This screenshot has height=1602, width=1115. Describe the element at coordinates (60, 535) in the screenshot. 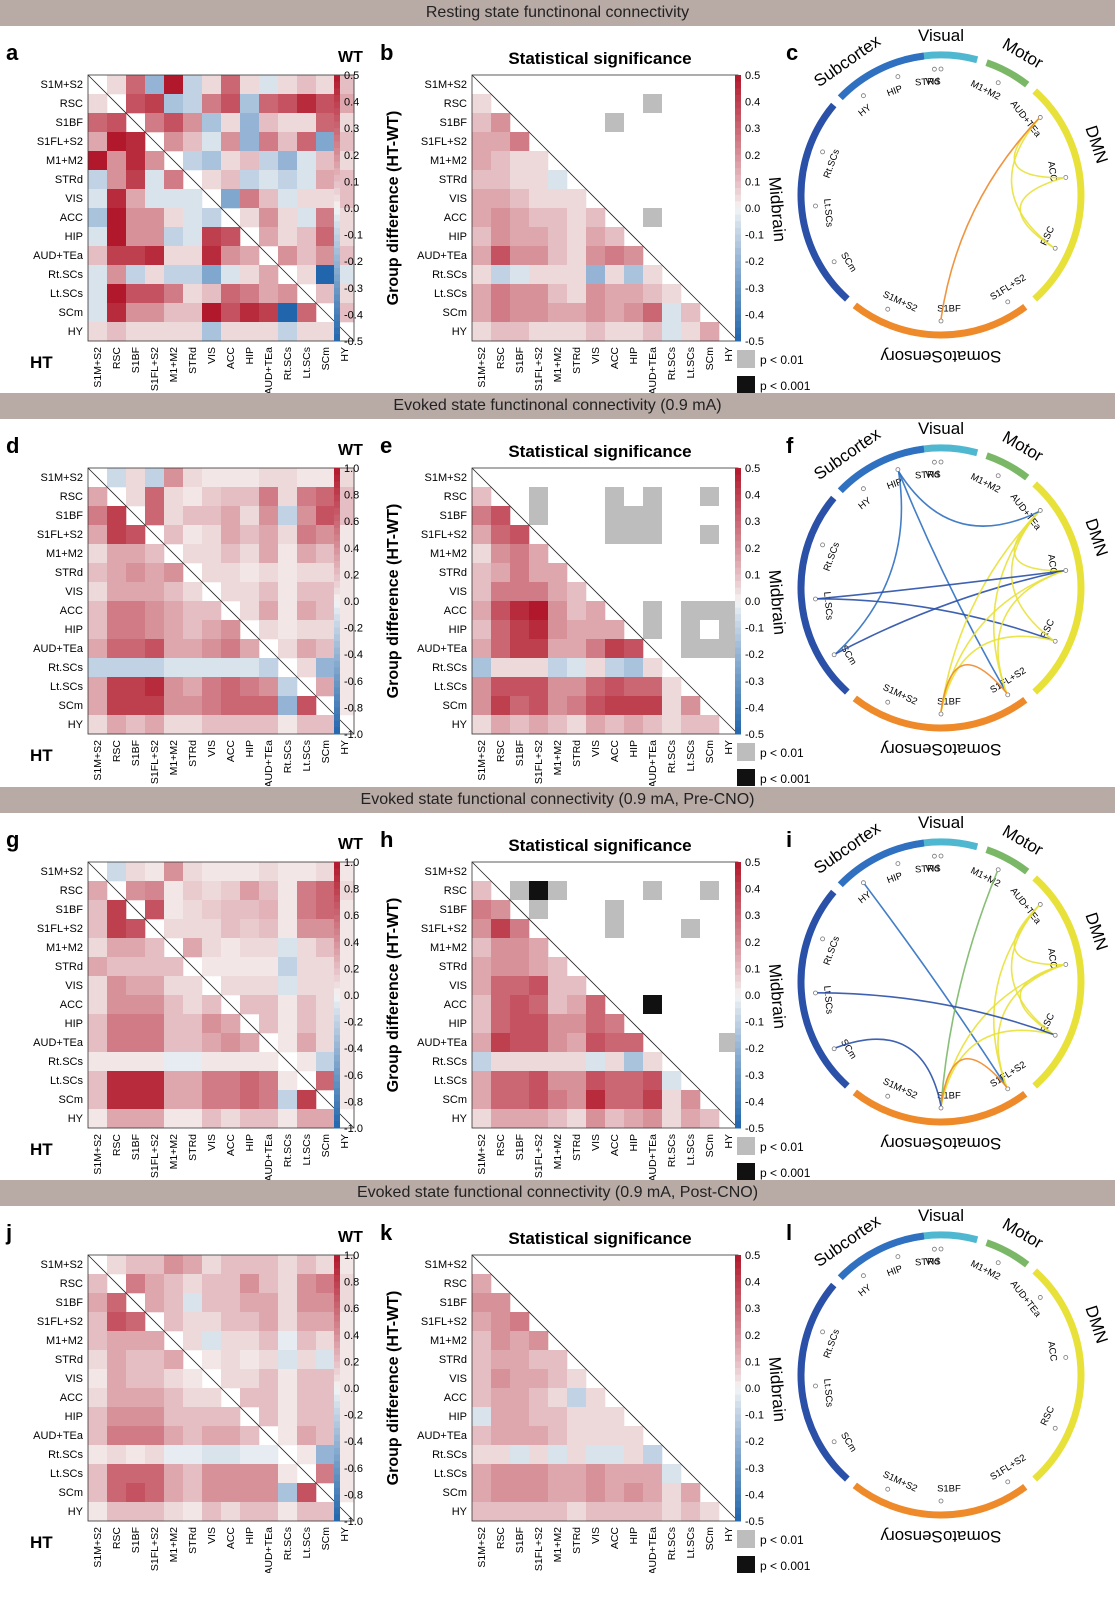

I see `row-label: S1FL+S2` at that location.